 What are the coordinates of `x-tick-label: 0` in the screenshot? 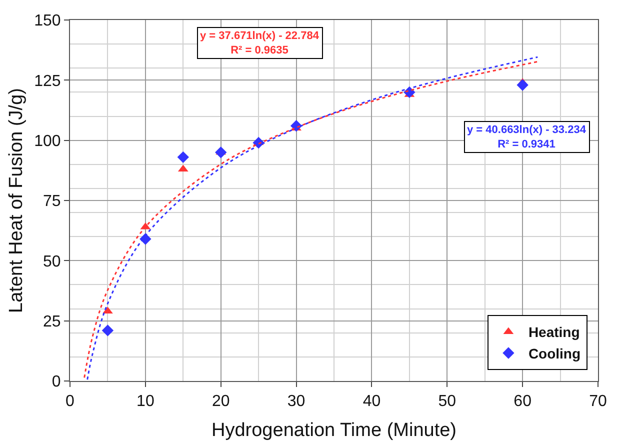 It's located at (70, 401).